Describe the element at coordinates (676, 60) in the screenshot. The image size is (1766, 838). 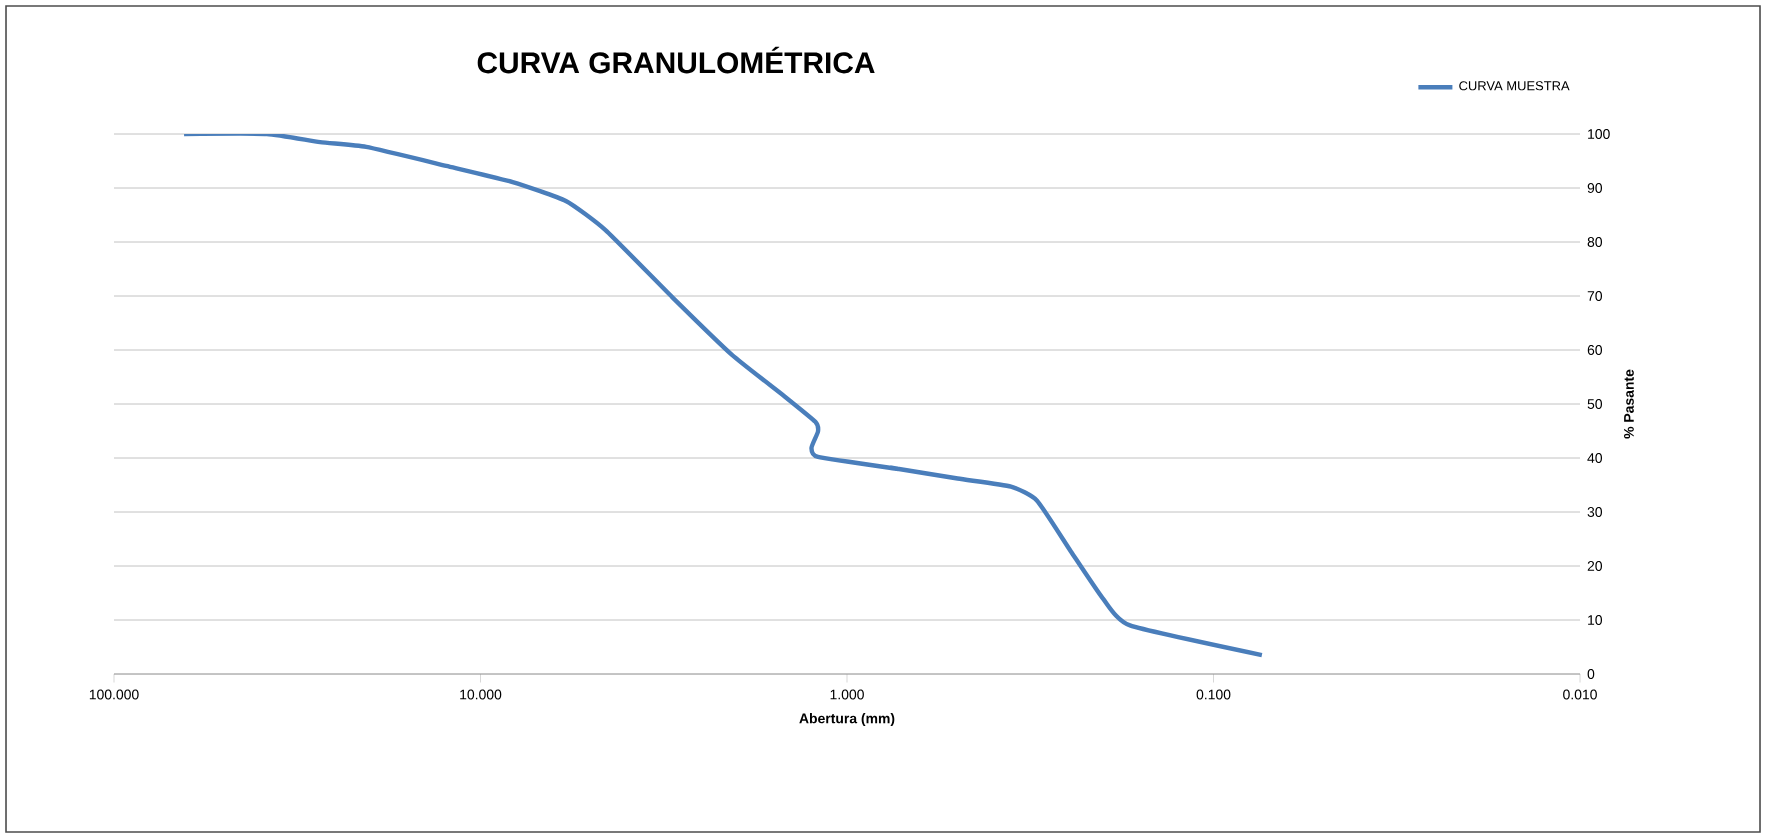
I see `chart-title: CURVA GRANULOMÉTRICA` at that location.